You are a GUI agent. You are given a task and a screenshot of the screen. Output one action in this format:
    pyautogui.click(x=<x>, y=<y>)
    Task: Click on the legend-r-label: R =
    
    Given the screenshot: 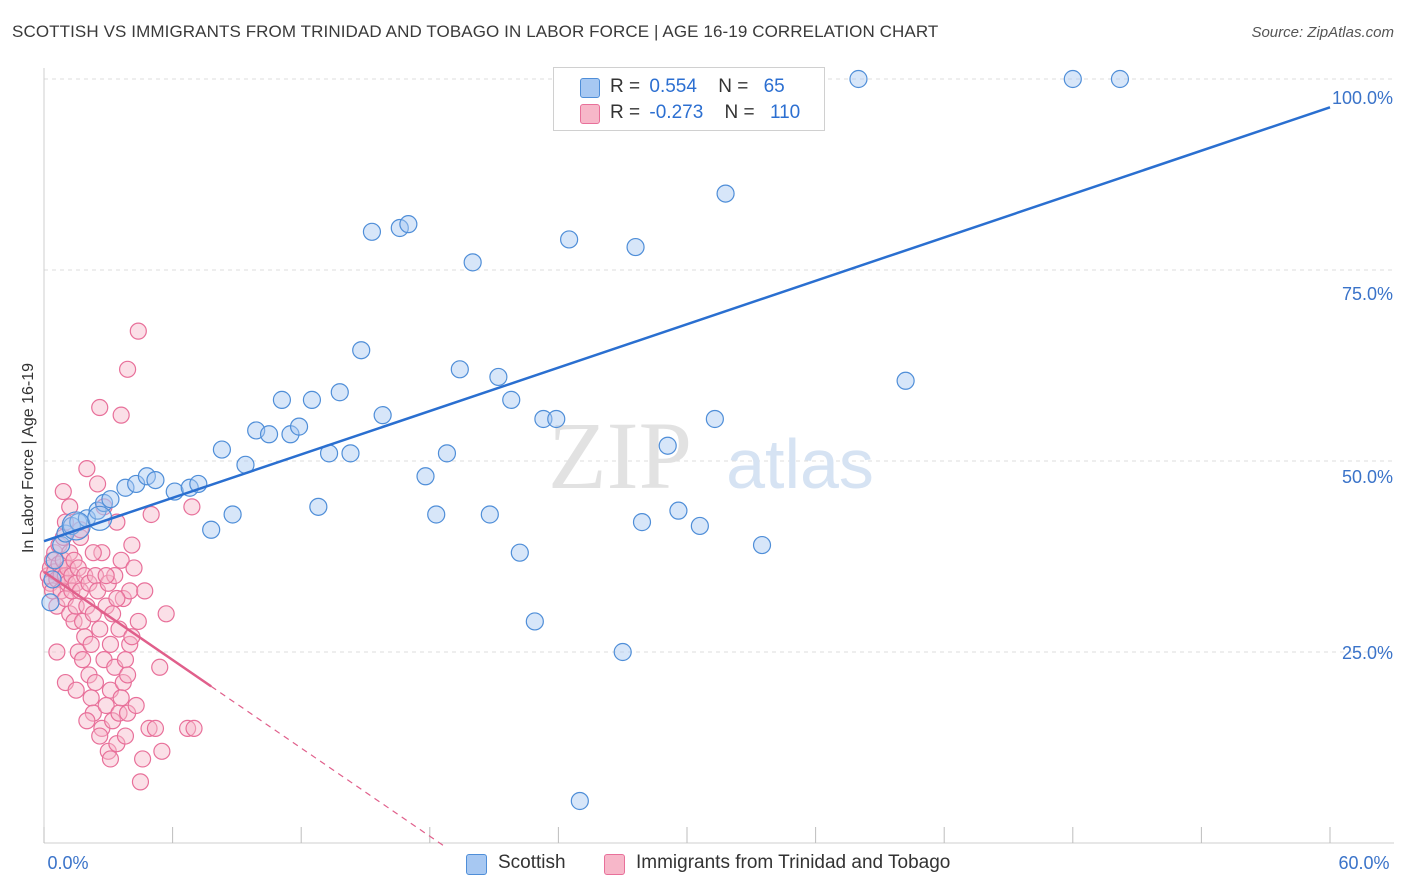 What is the action you would take?
    pyautogui.click(x=625, y=86)
    